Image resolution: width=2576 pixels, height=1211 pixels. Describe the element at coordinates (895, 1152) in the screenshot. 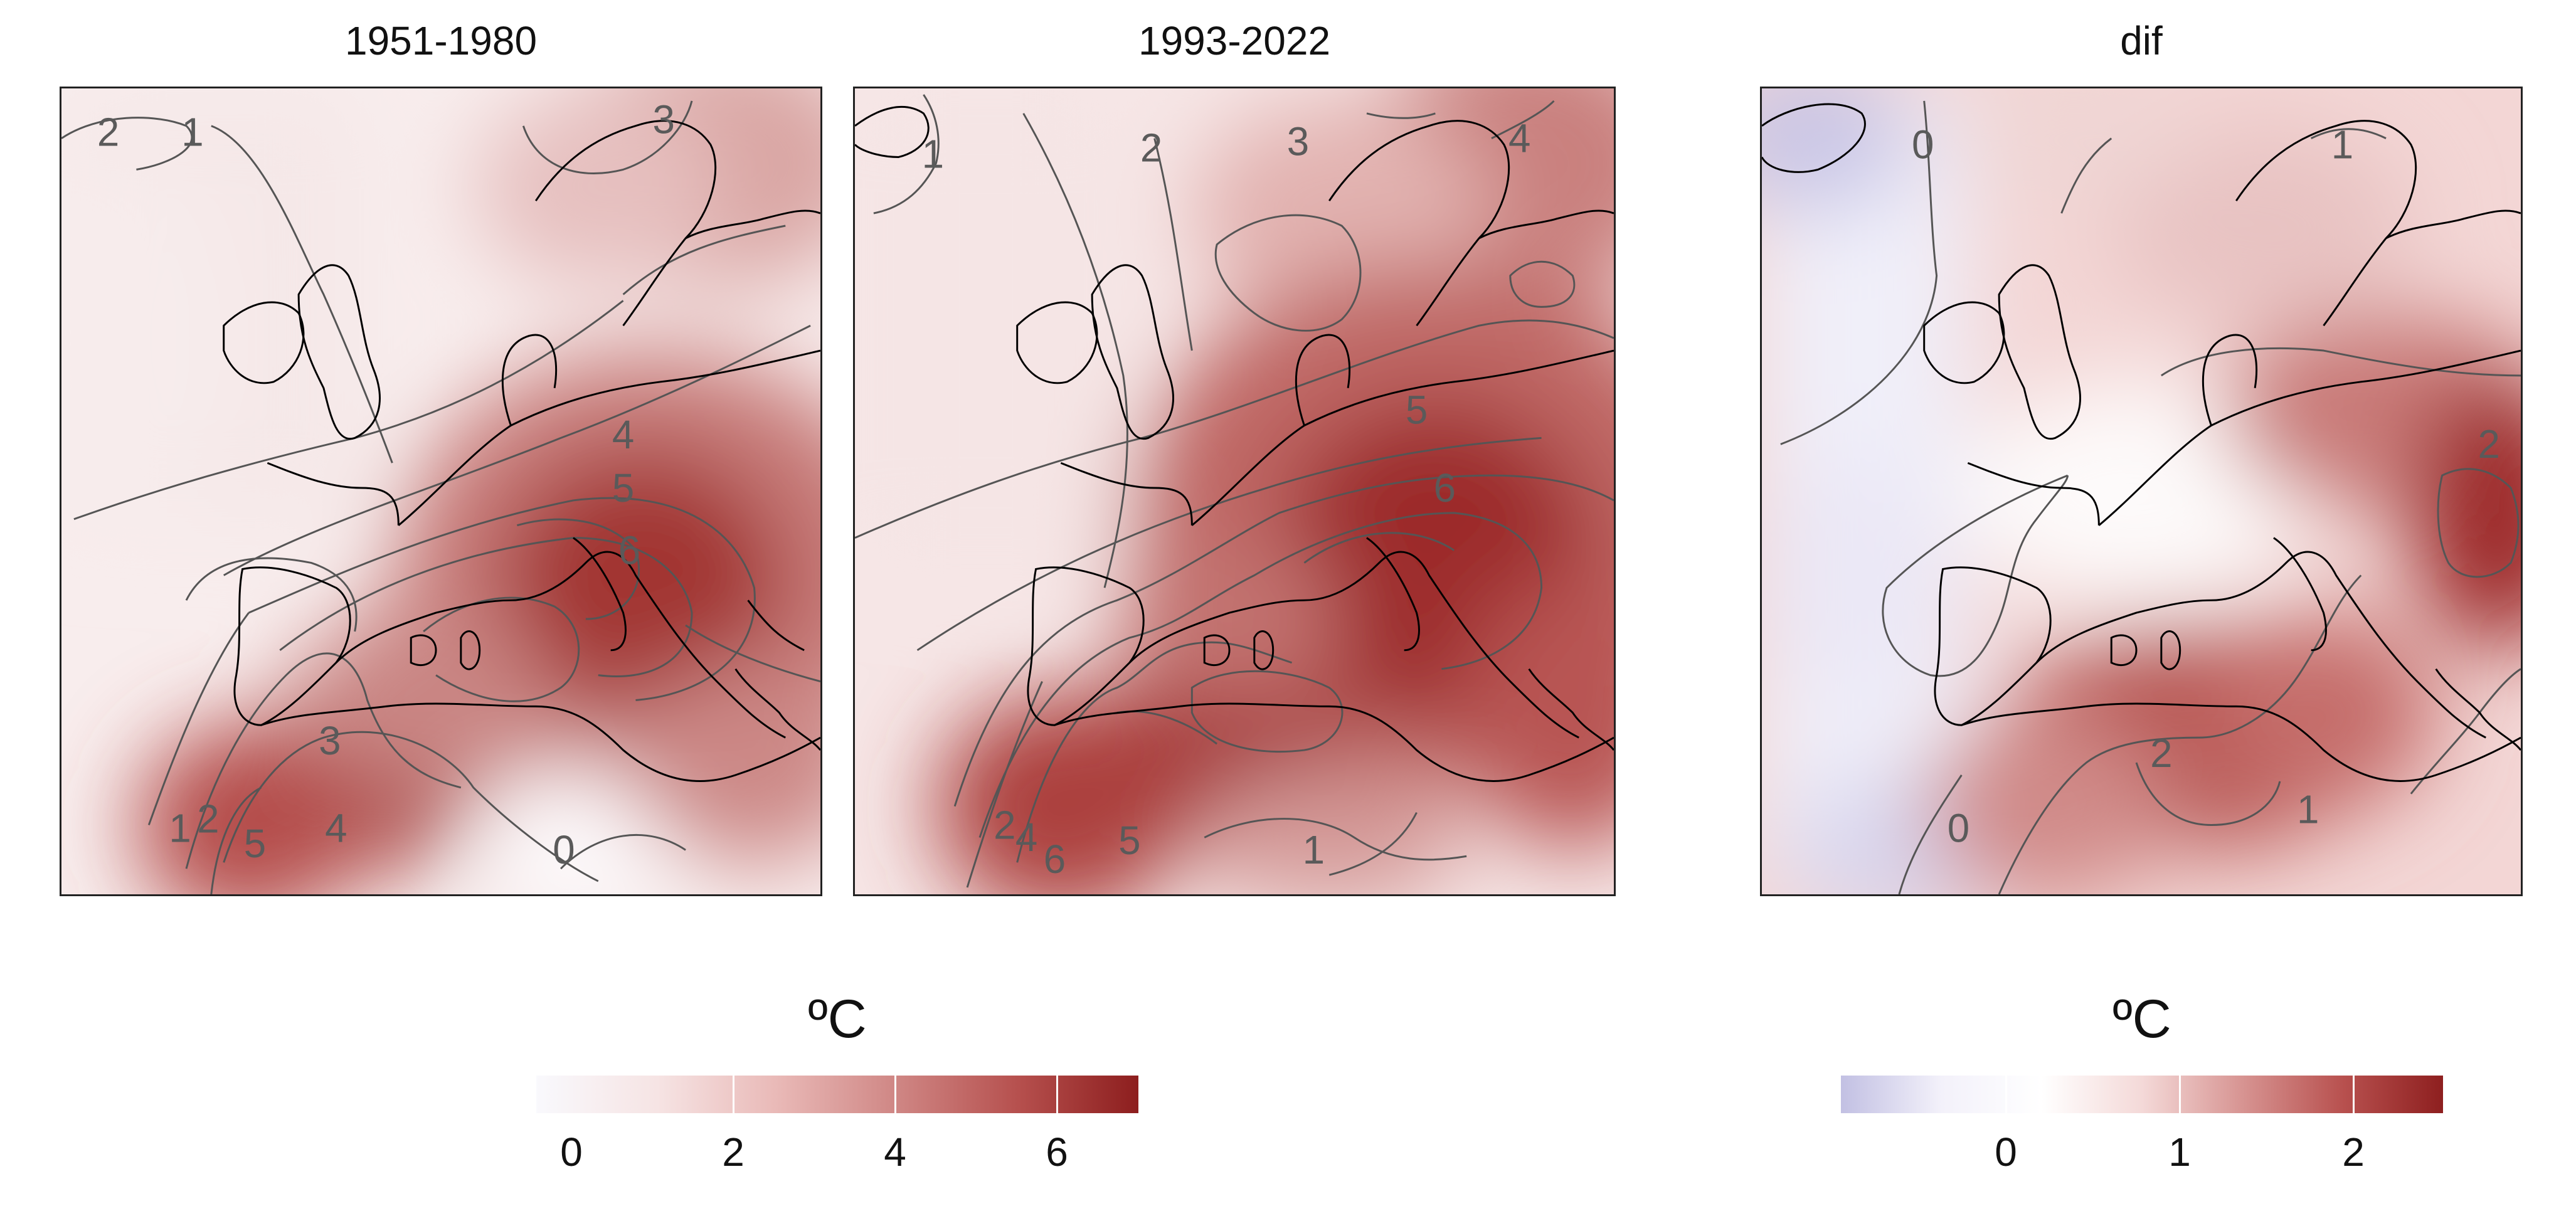

I see `colorbar-tick-label: 4` at that location.